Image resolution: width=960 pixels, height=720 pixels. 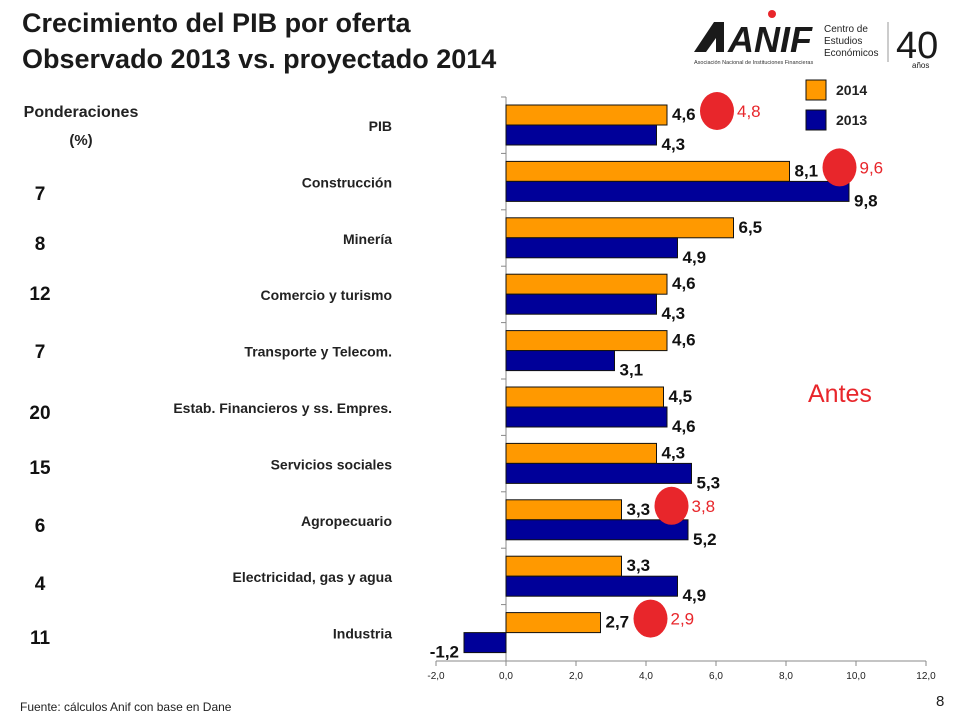 I want to click on weight-mineria: 8, so click(x=40, y=244).